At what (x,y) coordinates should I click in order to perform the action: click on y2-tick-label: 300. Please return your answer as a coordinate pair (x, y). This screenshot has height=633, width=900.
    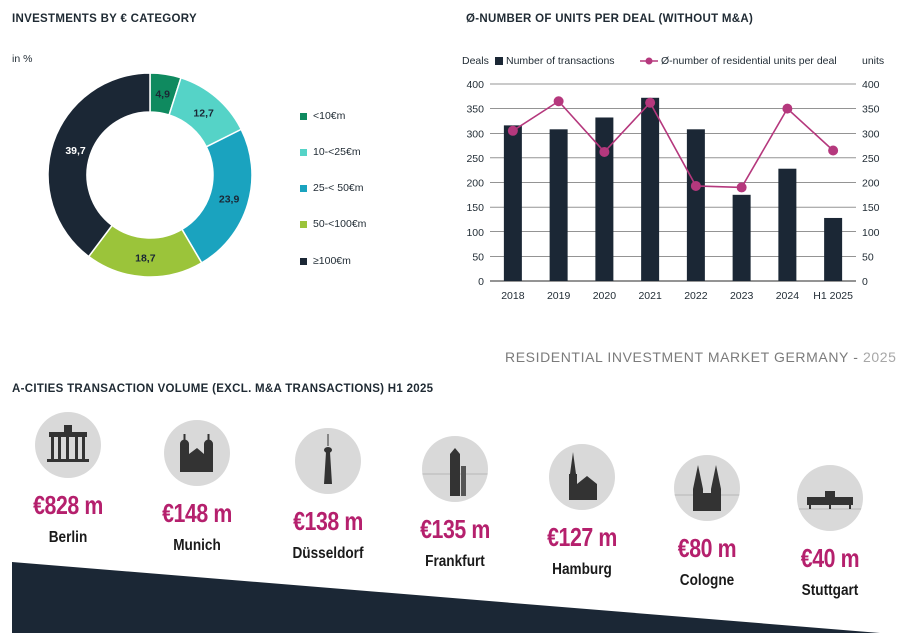
    Looking at the image, I should click on (871, 134).